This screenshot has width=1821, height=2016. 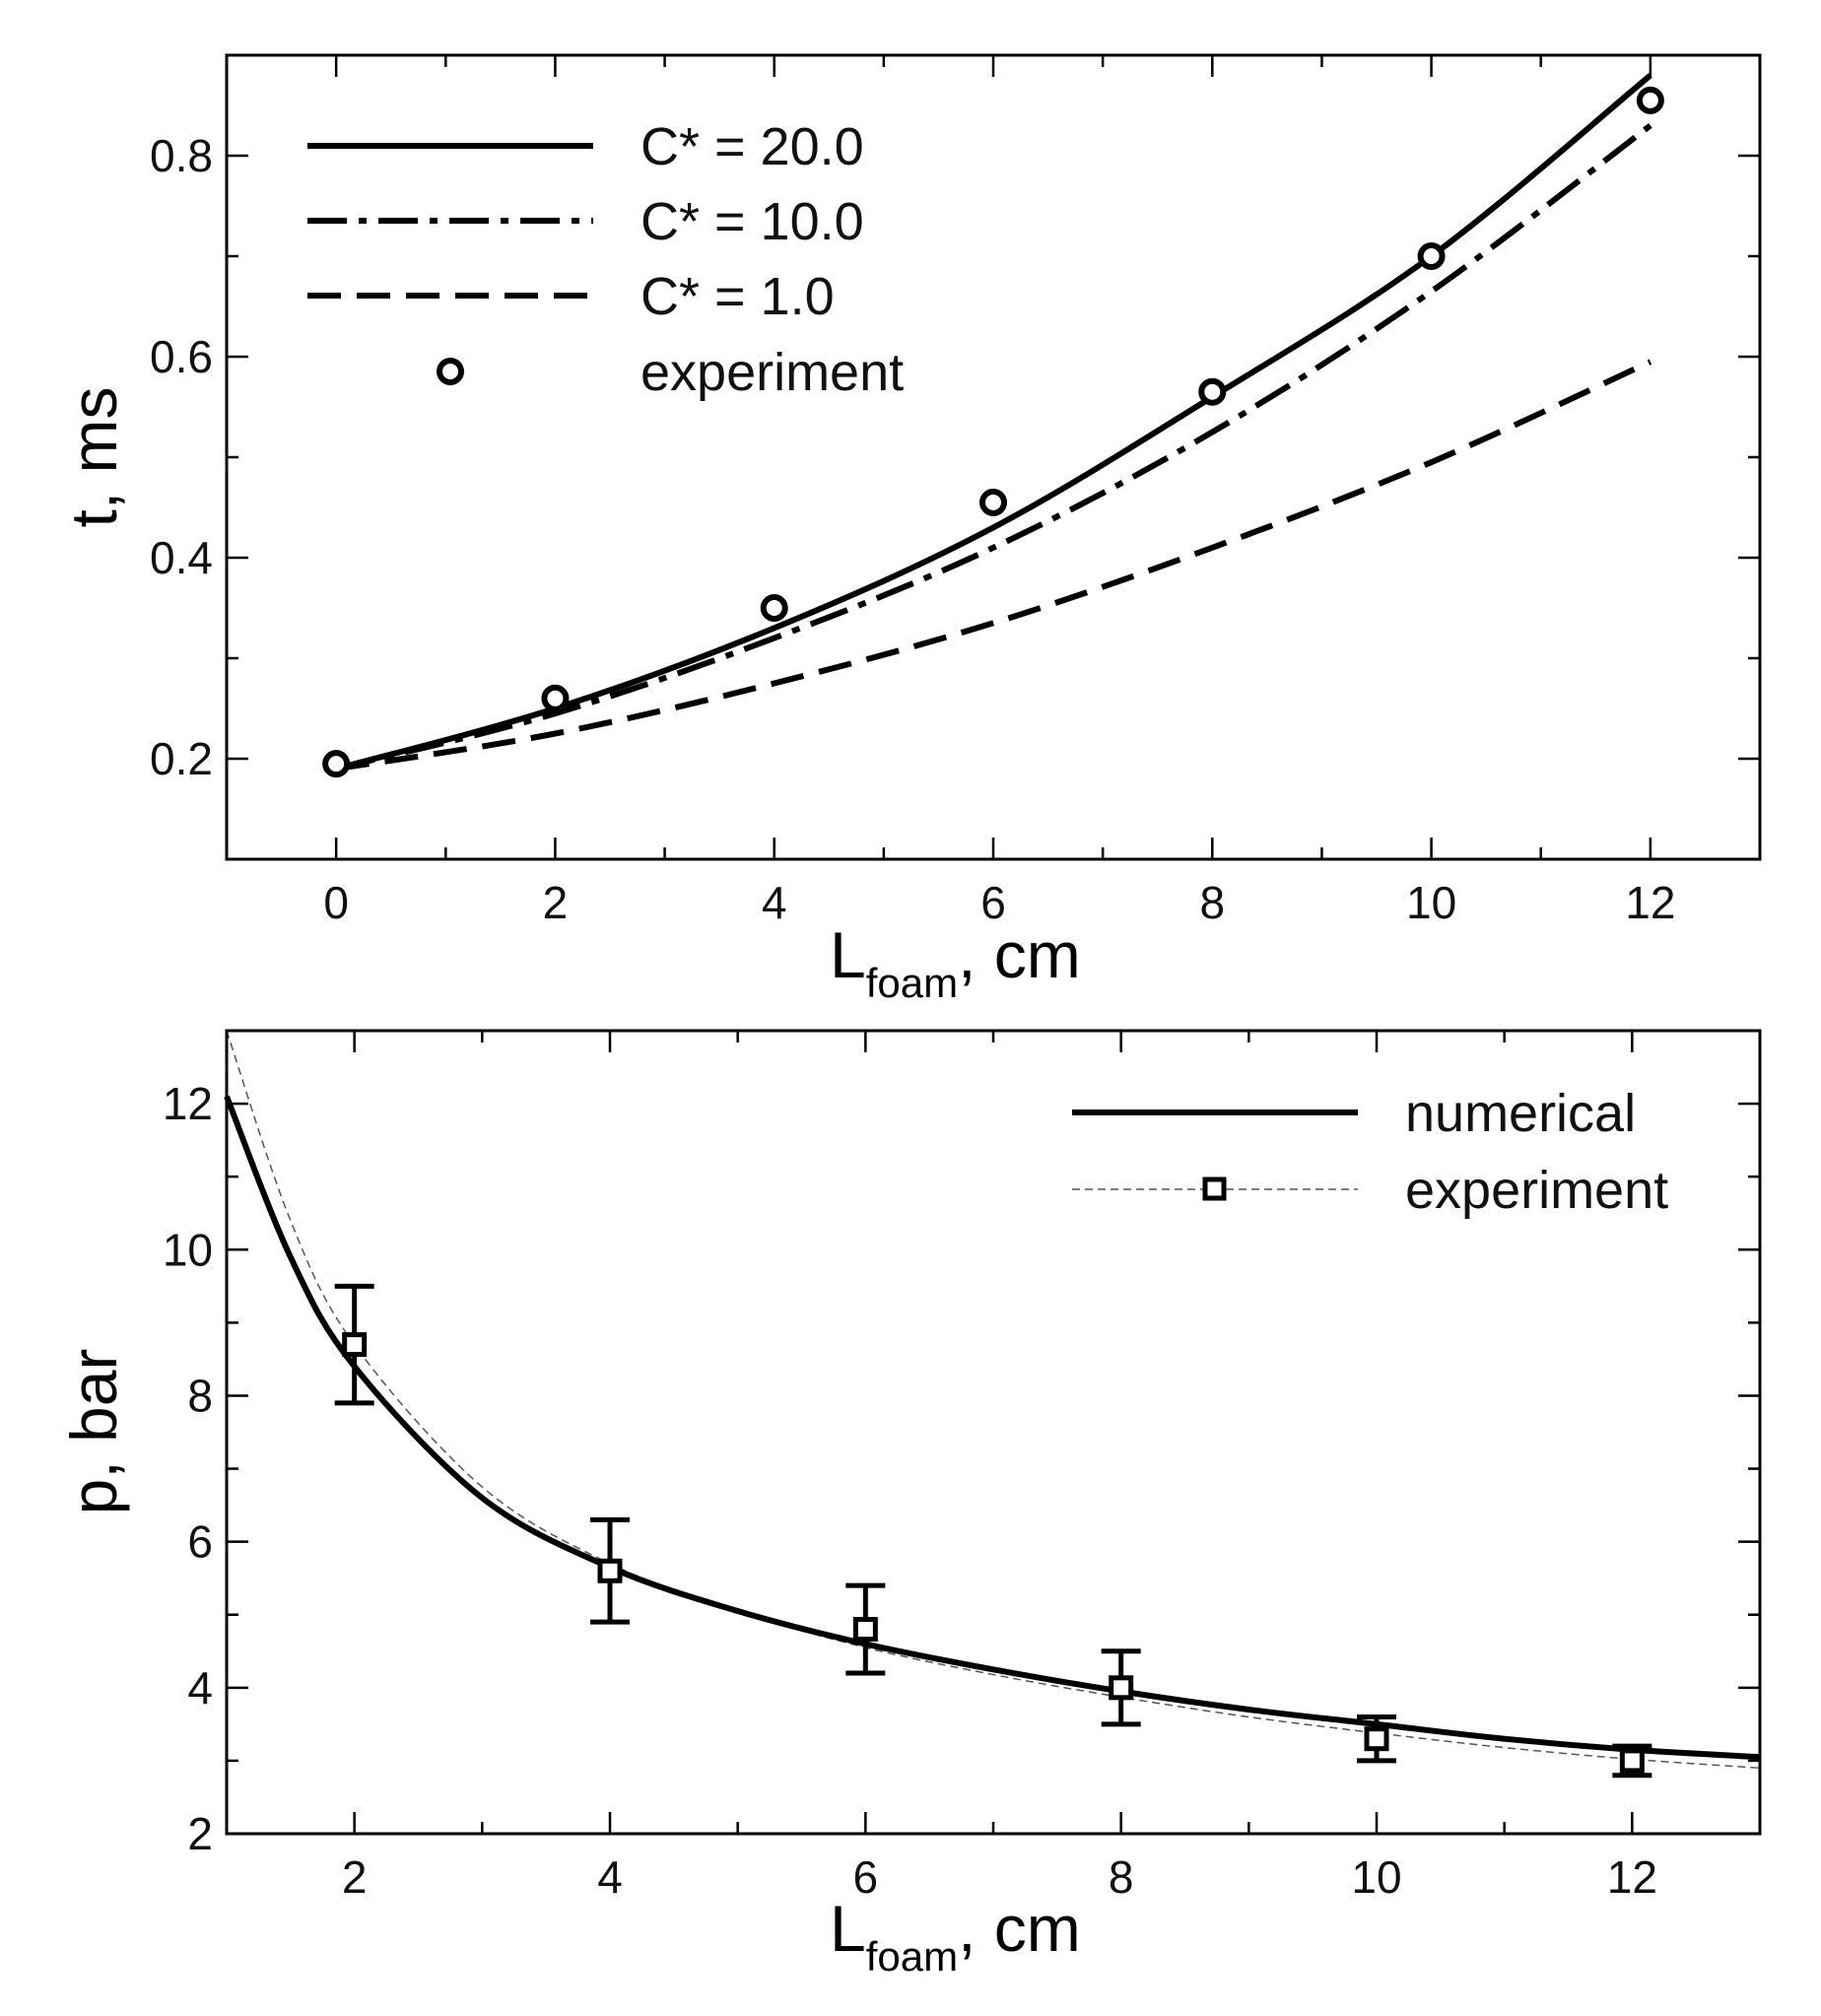 What do you see at coordinates (355, 1877) in the screenshot?
I see `bottom-x-tick-label: 2` at bounding box center [355, 1877].